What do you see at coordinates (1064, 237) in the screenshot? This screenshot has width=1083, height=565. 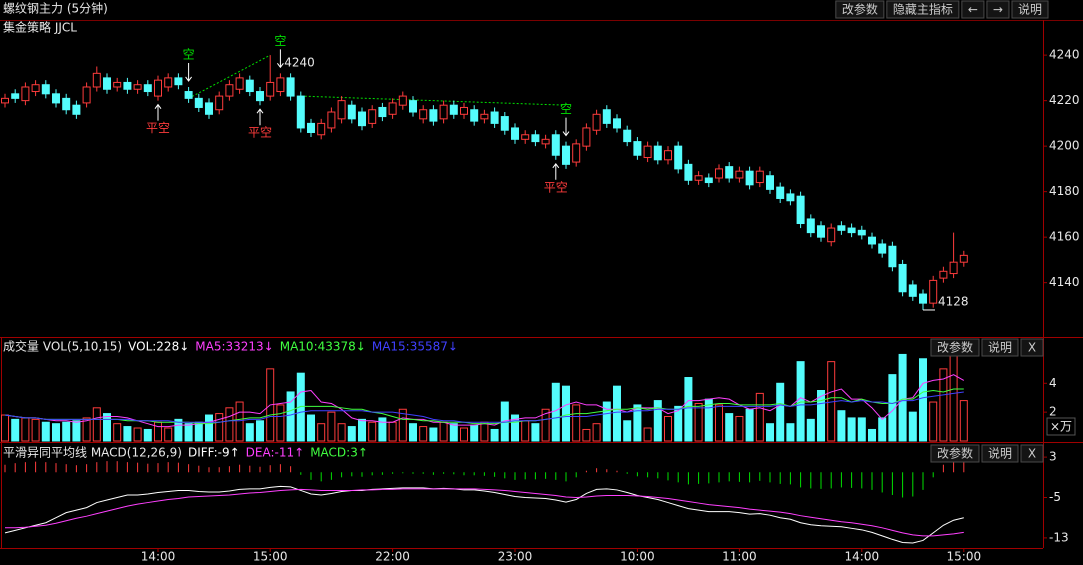 I see `y-tick-label: 4160` at bounding box center [1064, 237].